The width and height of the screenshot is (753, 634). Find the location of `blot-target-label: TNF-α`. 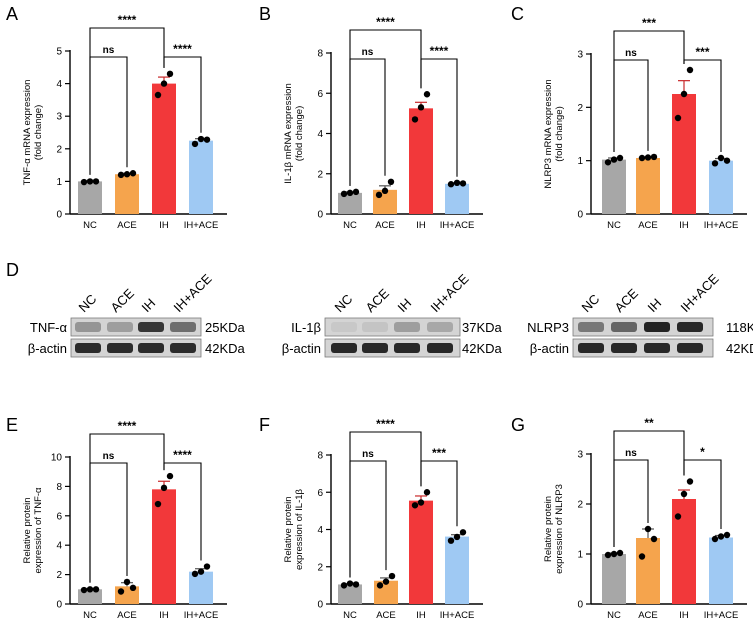

blot-target-label: TNF-α is located at coordinates (49, 327).